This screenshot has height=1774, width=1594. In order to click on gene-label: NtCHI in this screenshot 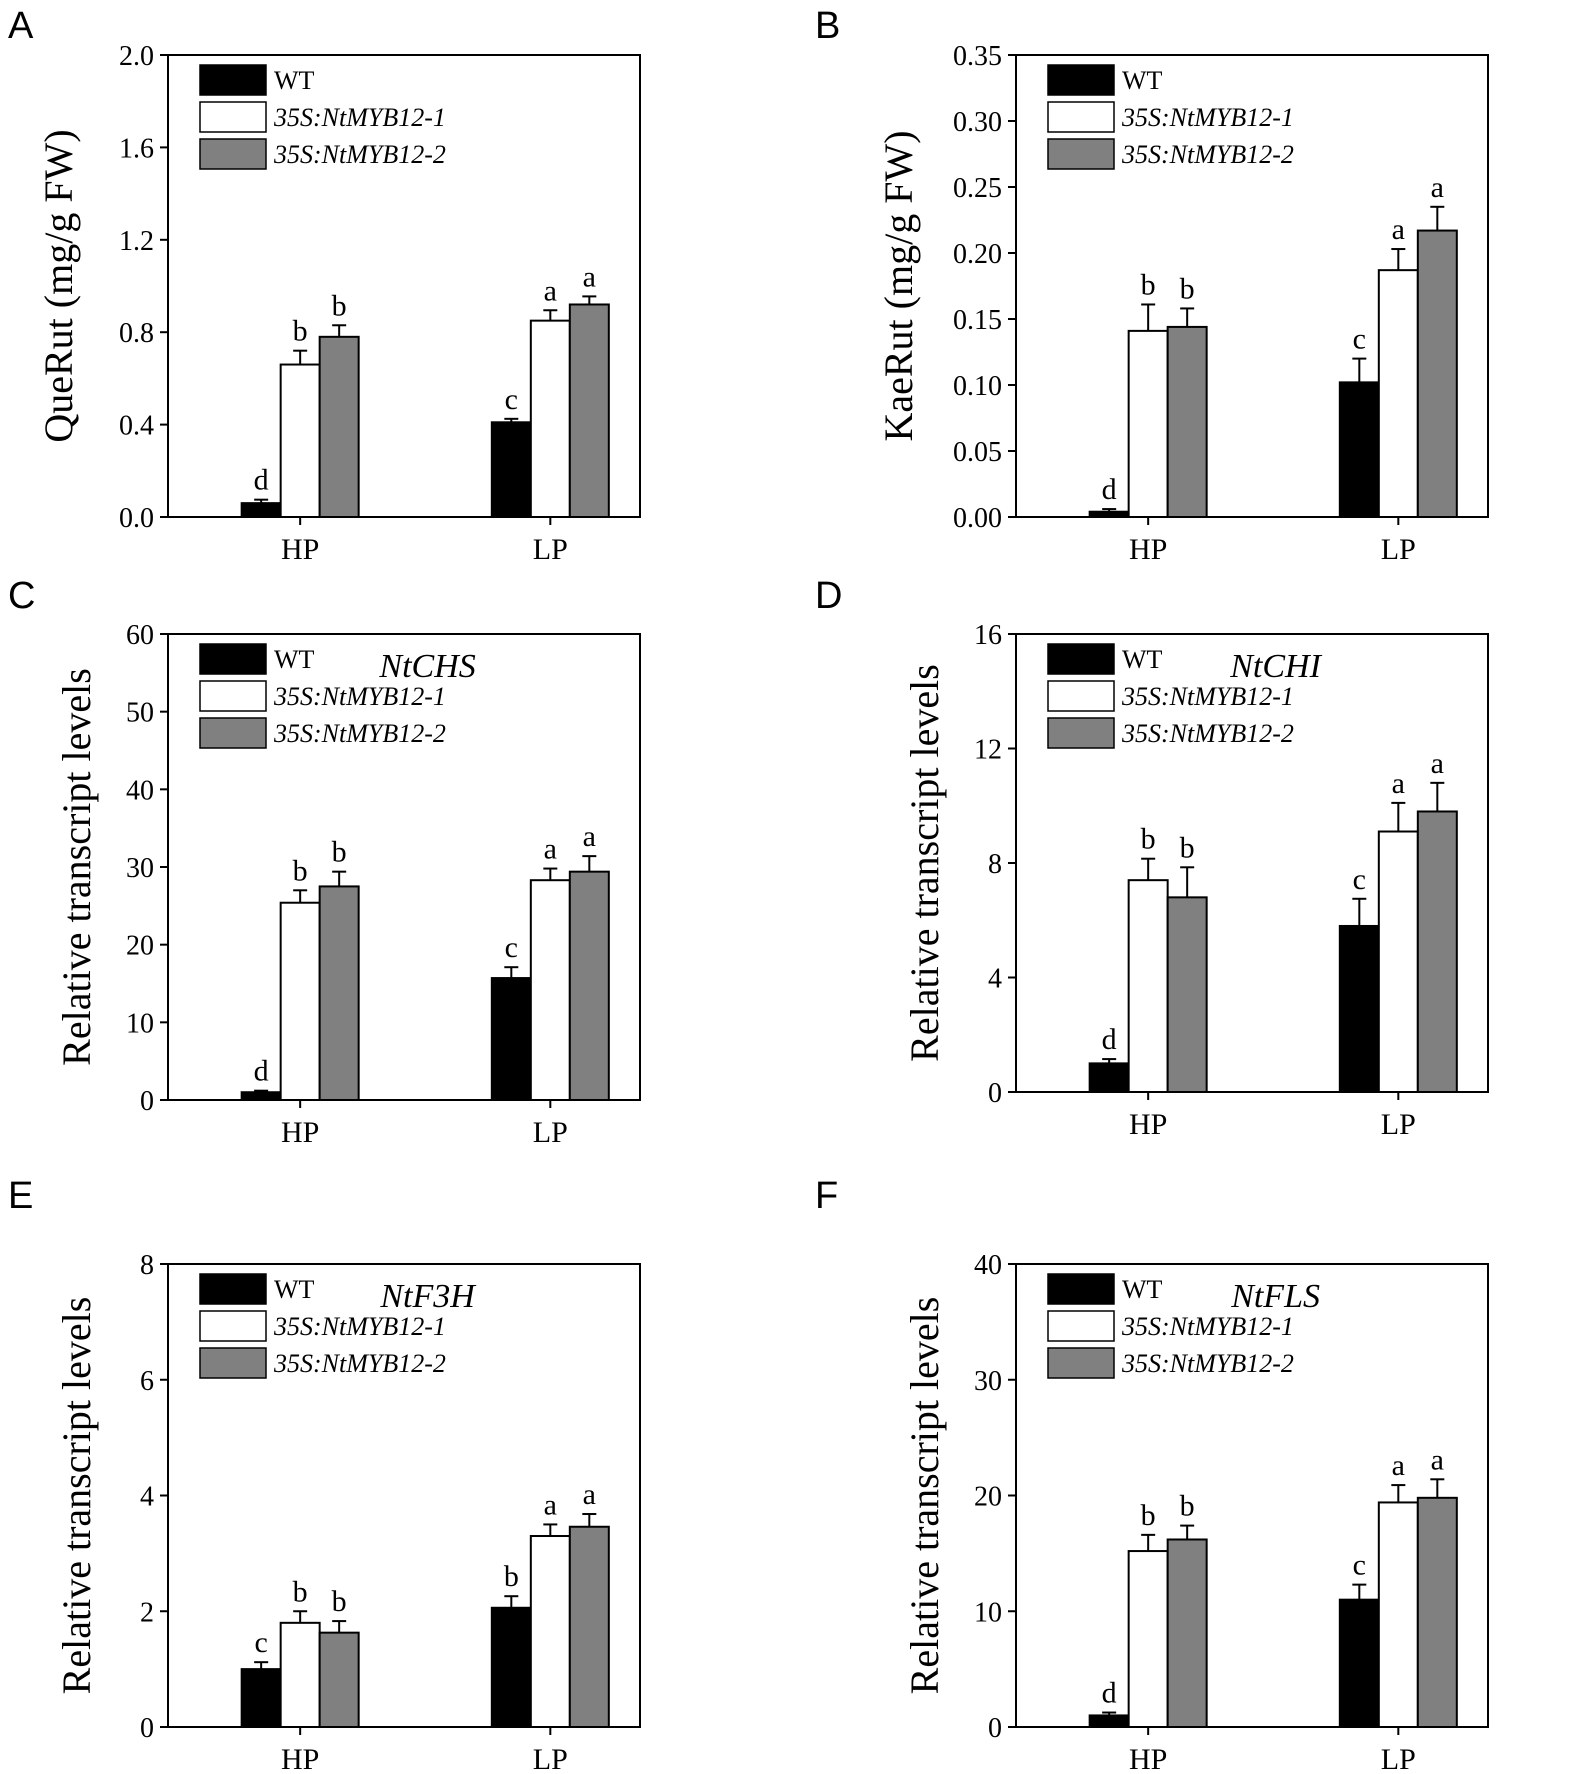, I will do `click(1275, 666)`.